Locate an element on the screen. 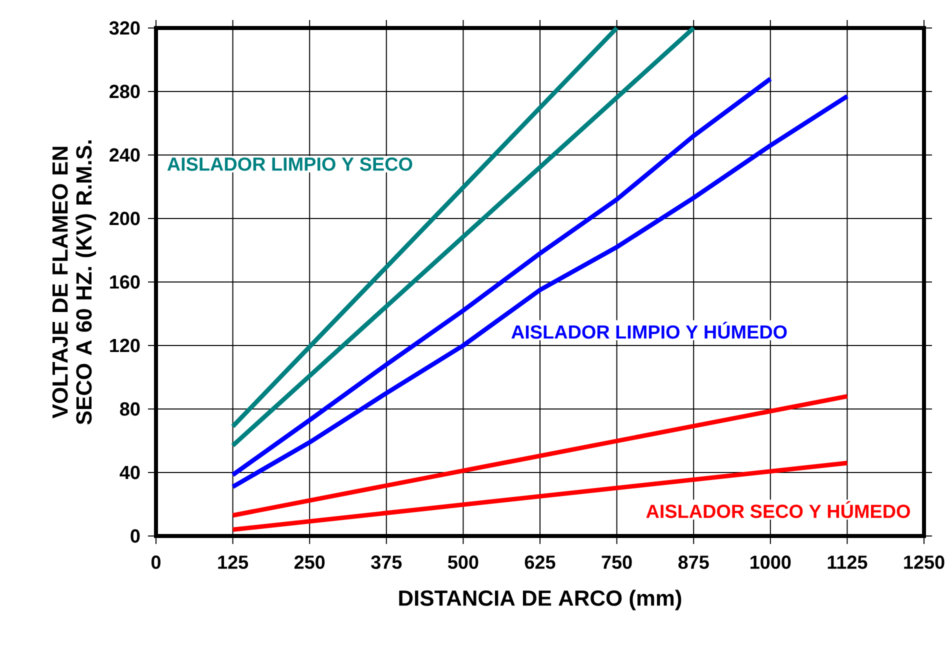 The height and width of the screenshot is (666, 950). x-axis-title: DISTANCIA DE ARCO (mm) is located at coordinates (540, 600).